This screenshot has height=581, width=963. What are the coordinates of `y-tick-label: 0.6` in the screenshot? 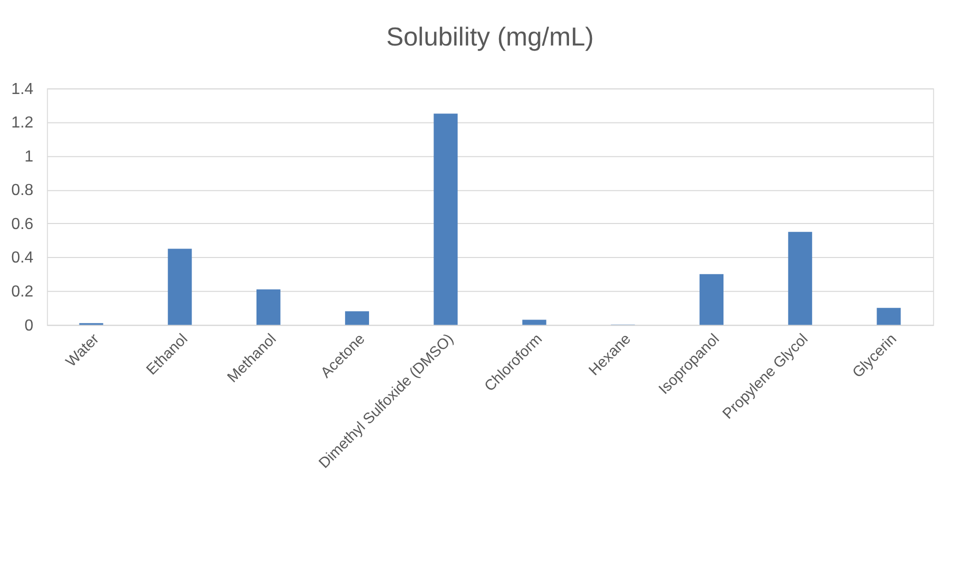 It's located at (22, 224).